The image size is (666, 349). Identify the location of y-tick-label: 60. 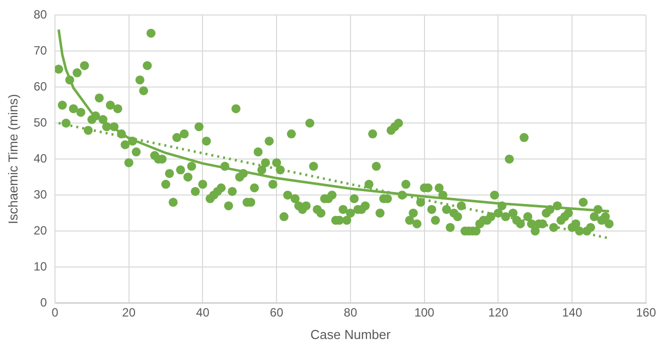
(41, 86).